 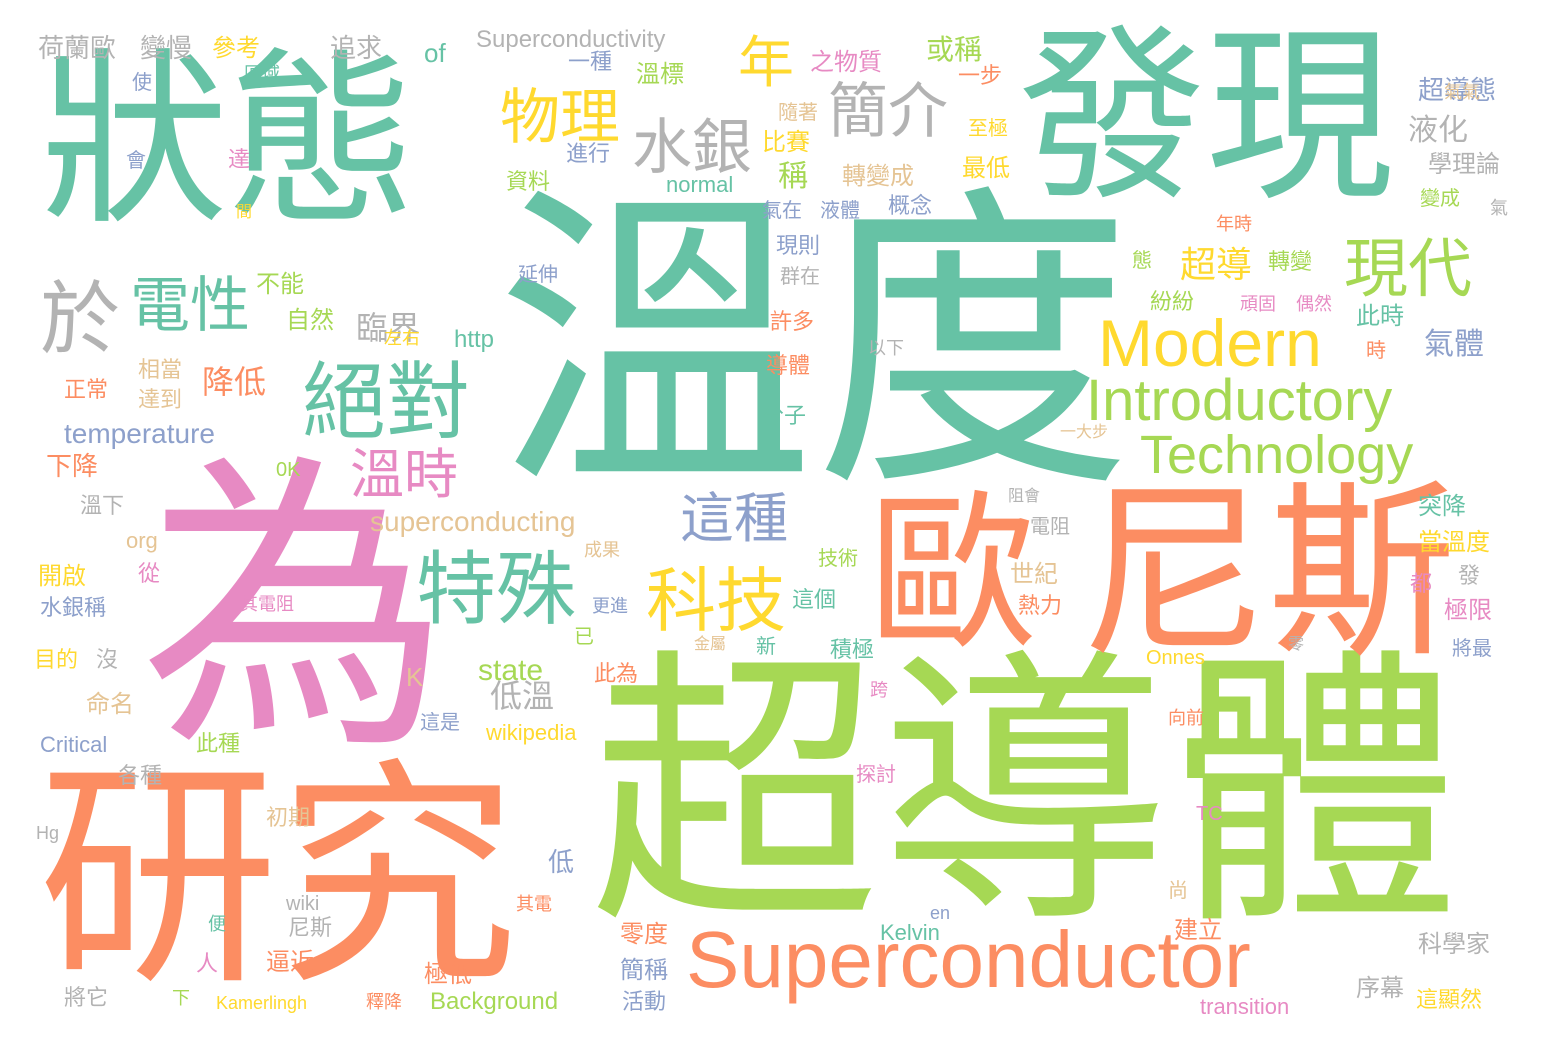 What do you see at coordinates (910, 206) in the screenshot?
I see `word-cloud-term: 概念` at bounding box center [910, 206].